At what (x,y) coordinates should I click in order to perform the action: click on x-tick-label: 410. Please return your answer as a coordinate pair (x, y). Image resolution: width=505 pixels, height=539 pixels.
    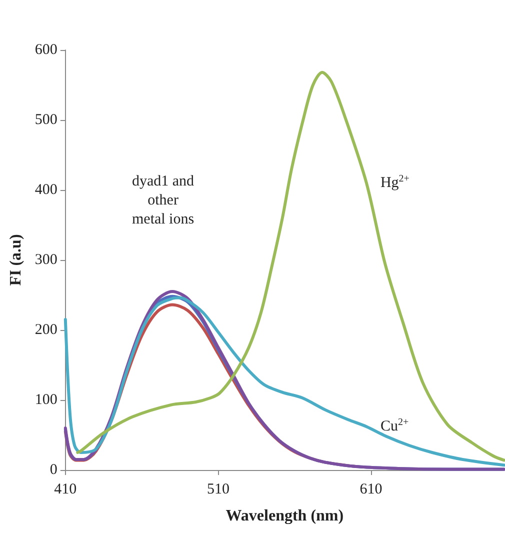
    Looking at the image, I should click on (65, 490).